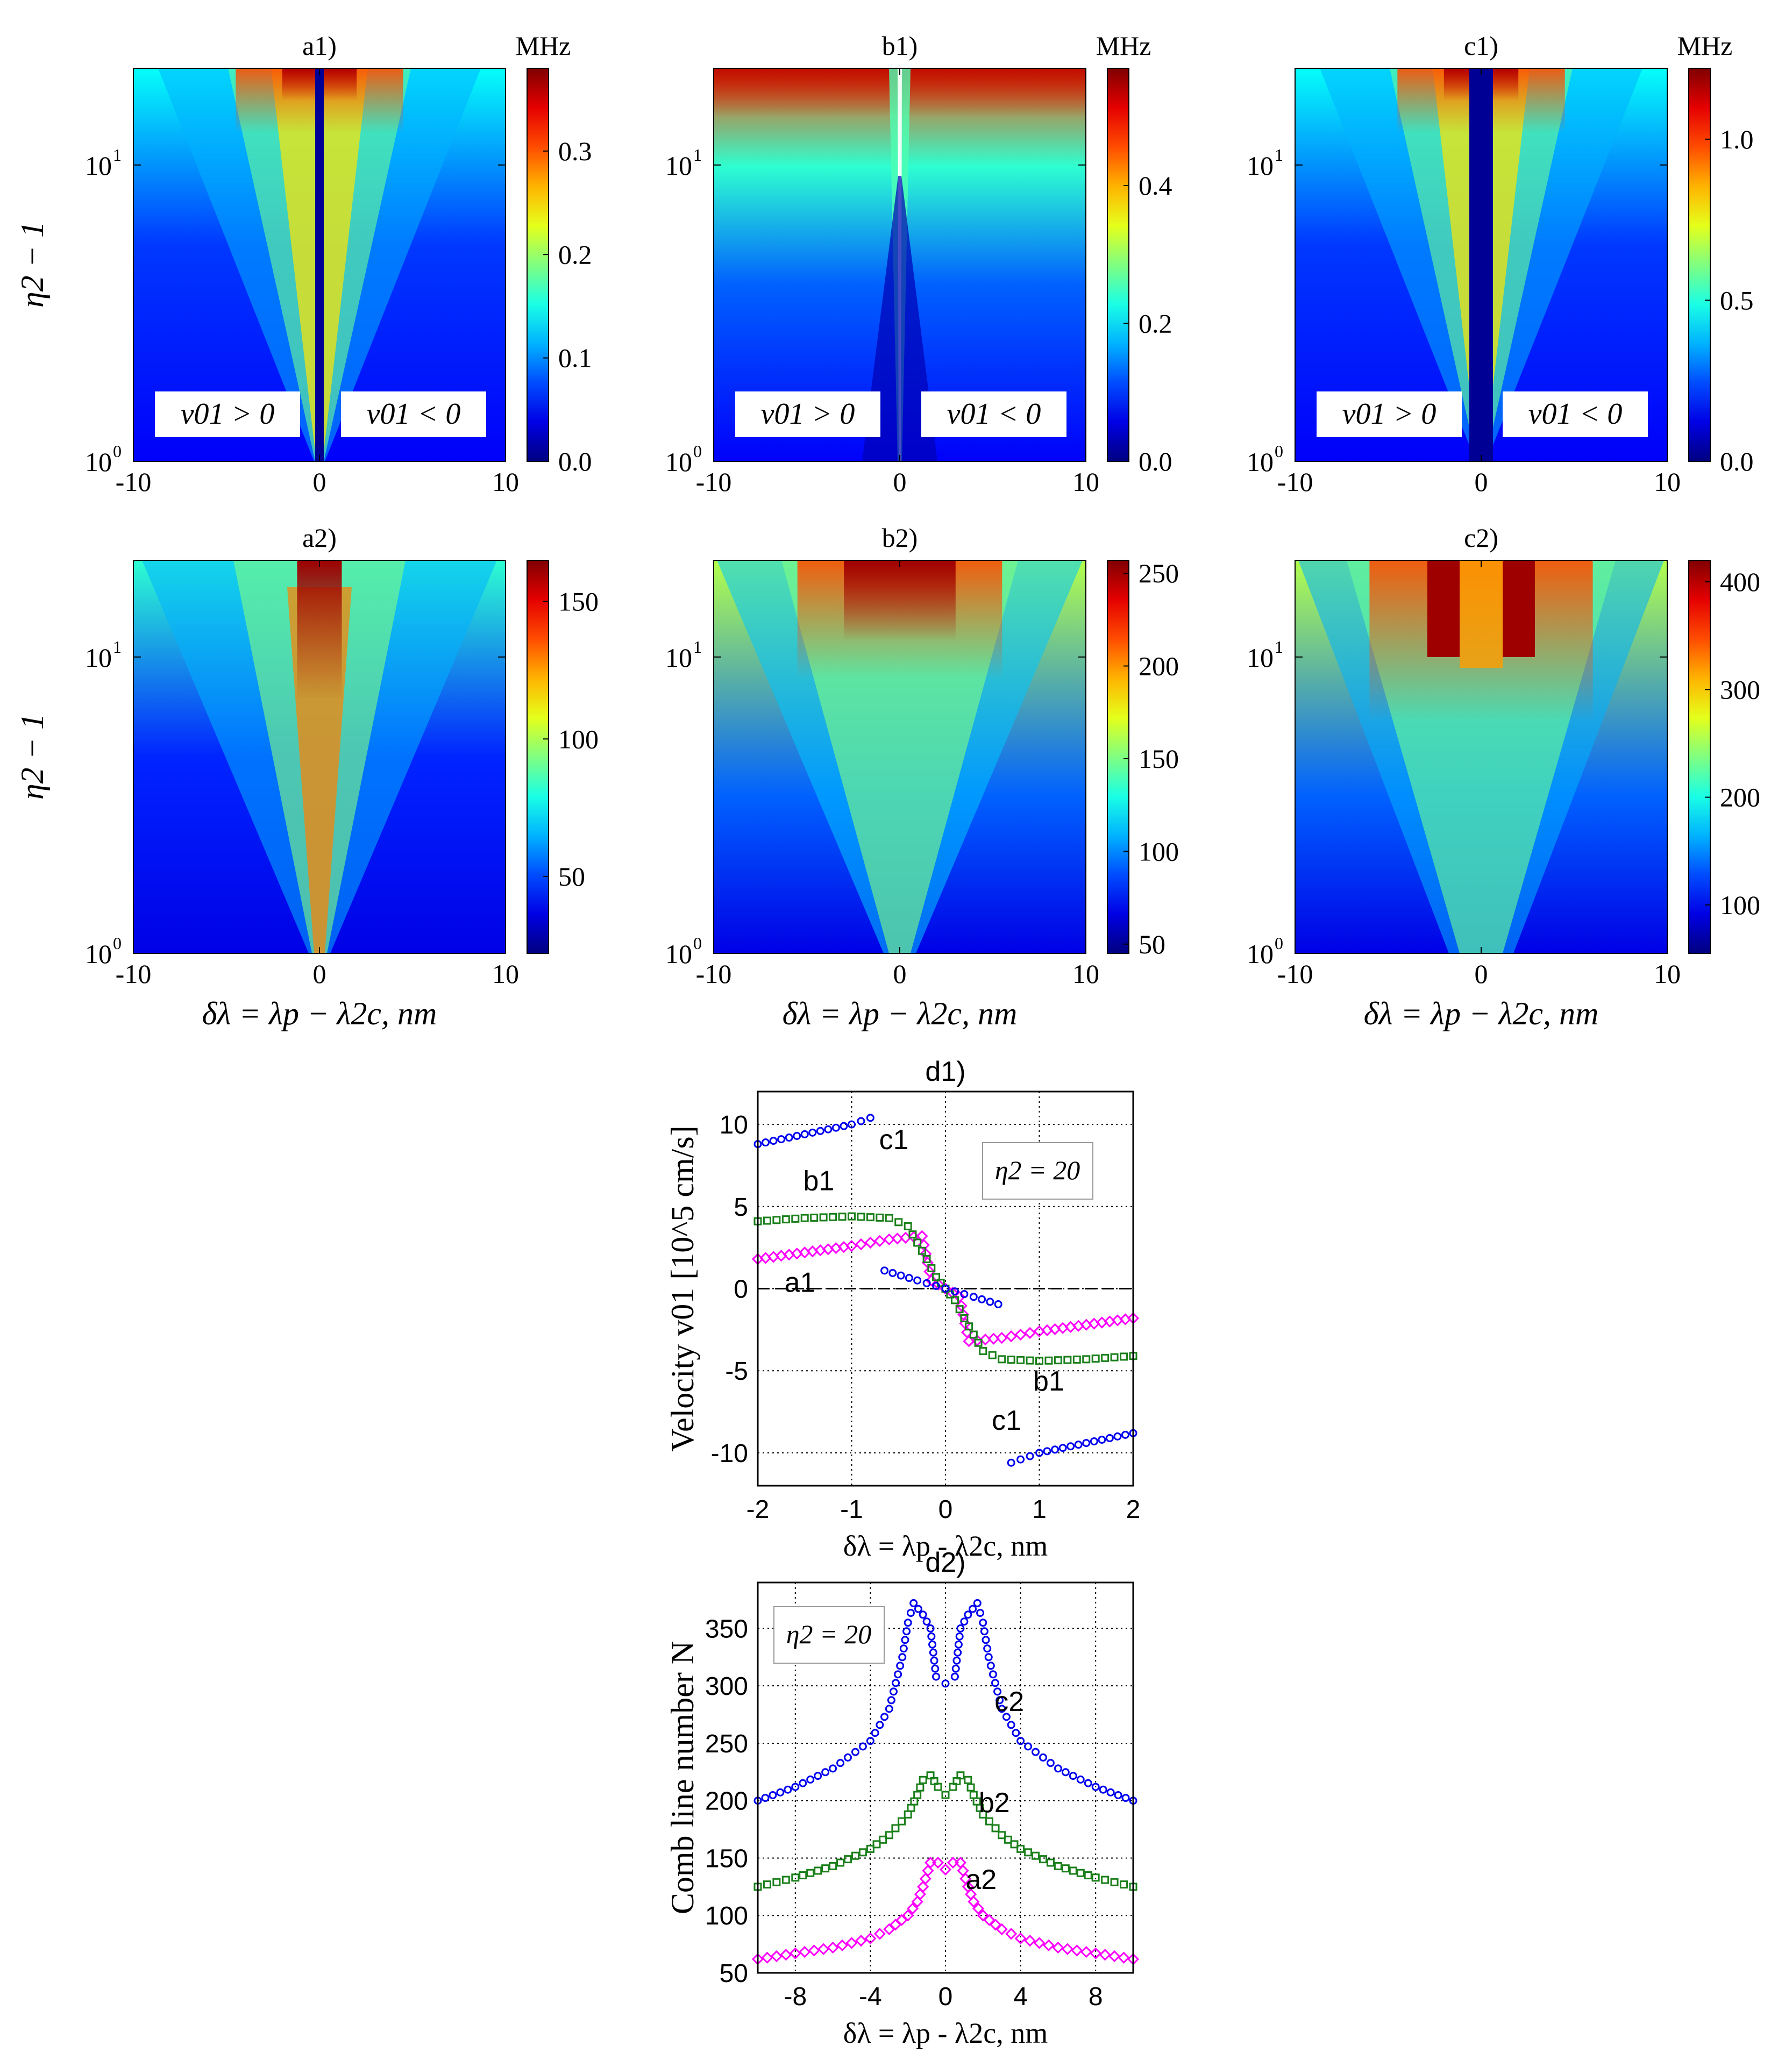  What do you see at coordinates (829, 1634) in the screenshot?
I see `annotation-text: η2 = 20` at bounding box center [829, 1634].